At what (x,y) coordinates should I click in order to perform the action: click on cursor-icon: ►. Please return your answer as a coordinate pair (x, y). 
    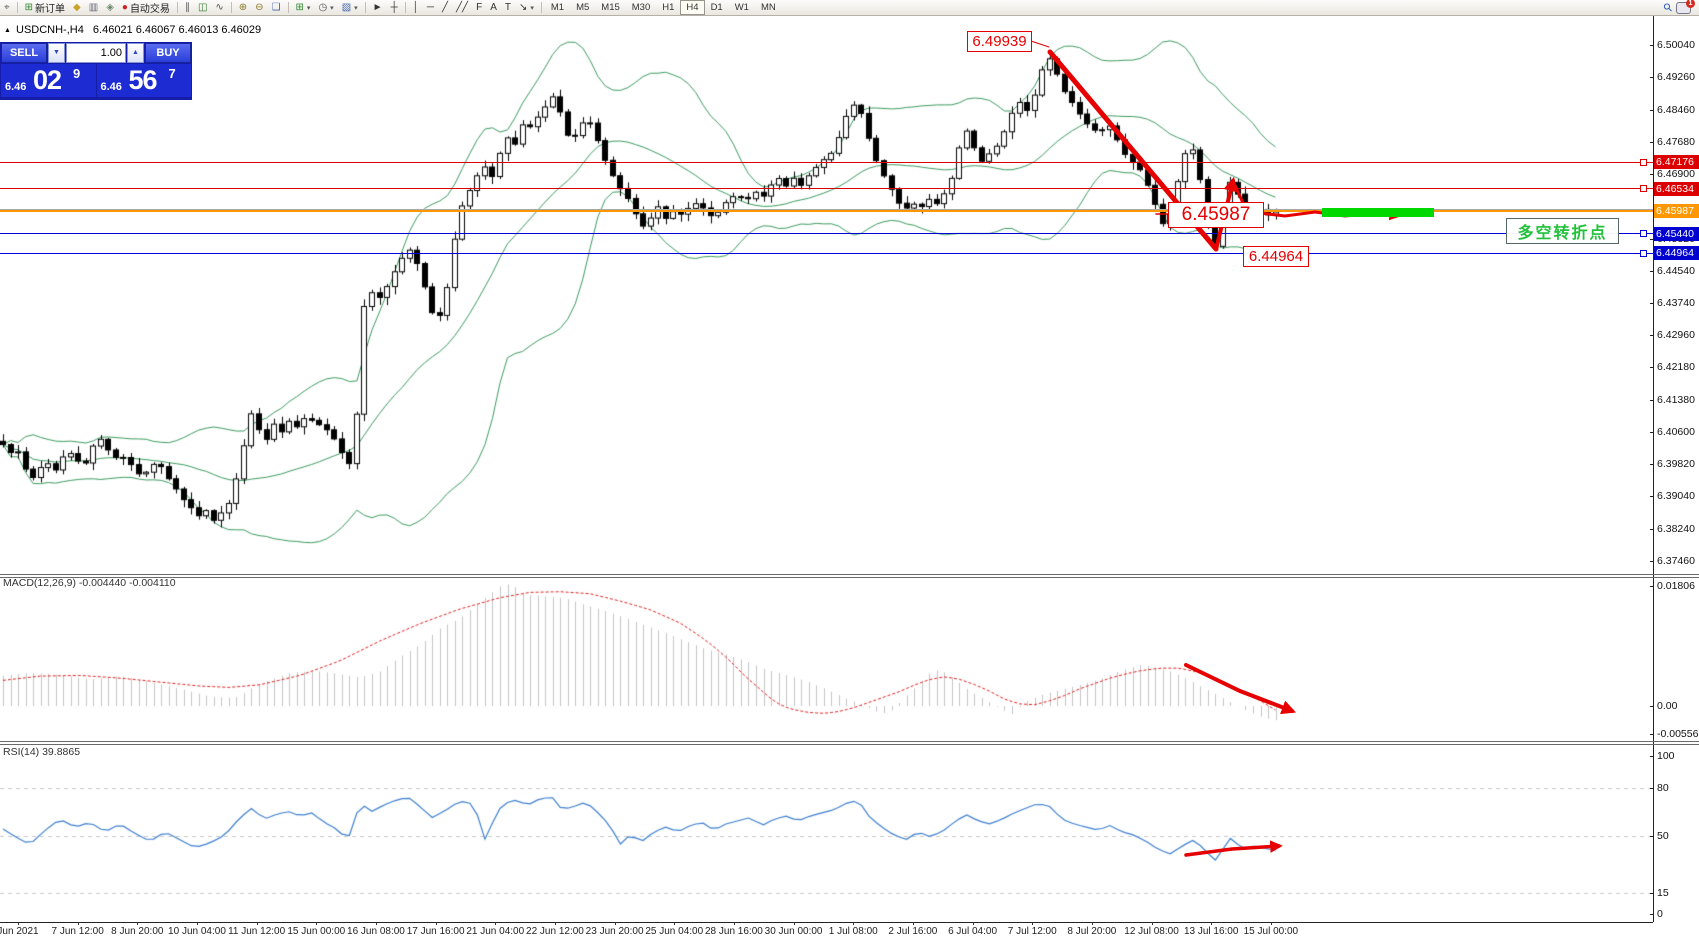
    Looking at the image, I should click on (378, 7).